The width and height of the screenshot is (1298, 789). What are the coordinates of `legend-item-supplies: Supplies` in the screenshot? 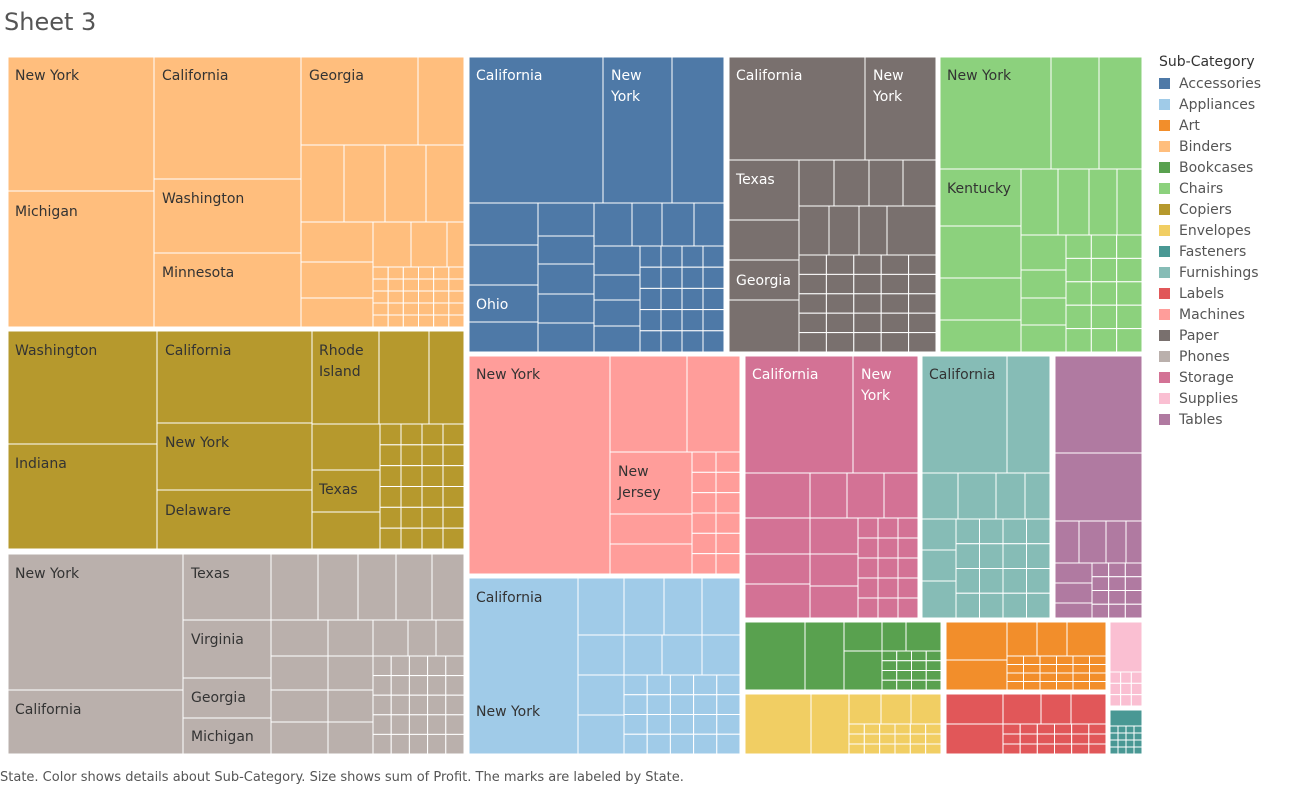 It's located at (1210, 398).